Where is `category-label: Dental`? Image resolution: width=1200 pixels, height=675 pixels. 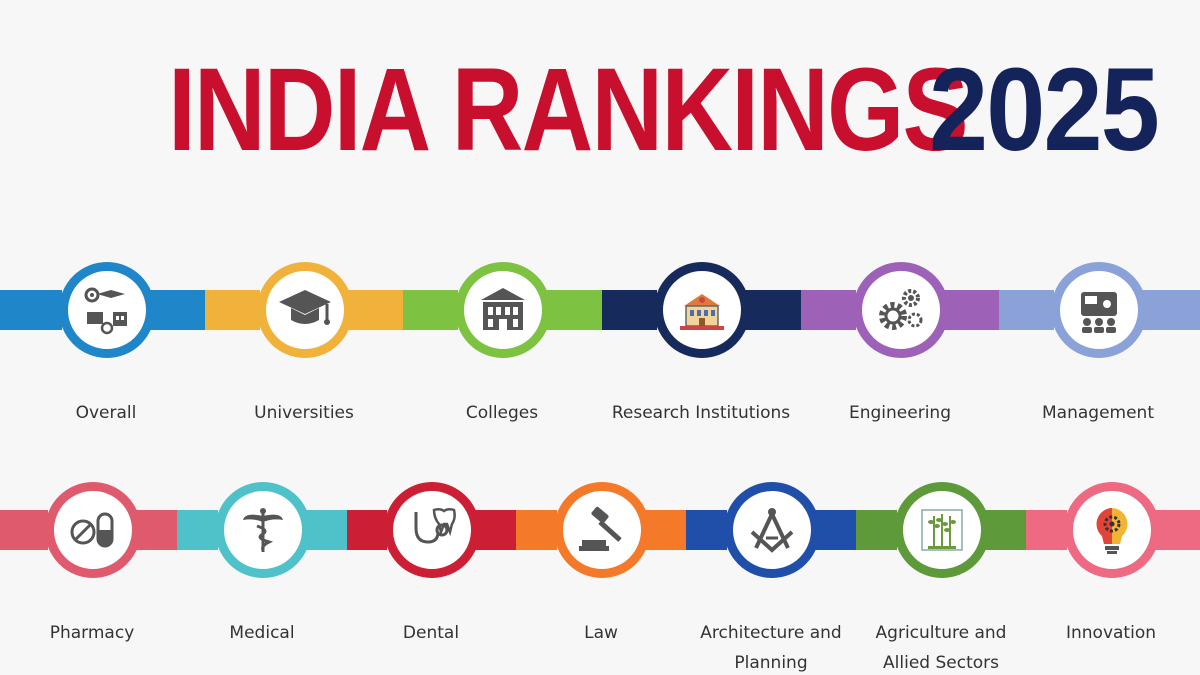 category-label: Dental is located at coordinates (431, 633).